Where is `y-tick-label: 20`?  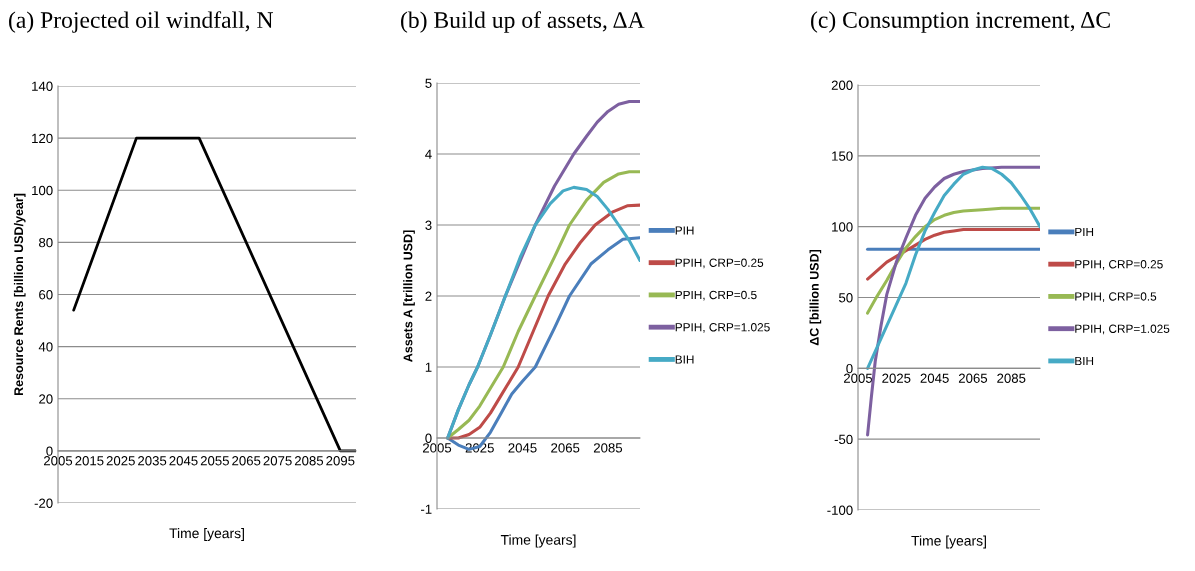
y-tick-label: 20 is located at coordinates (46, 399).